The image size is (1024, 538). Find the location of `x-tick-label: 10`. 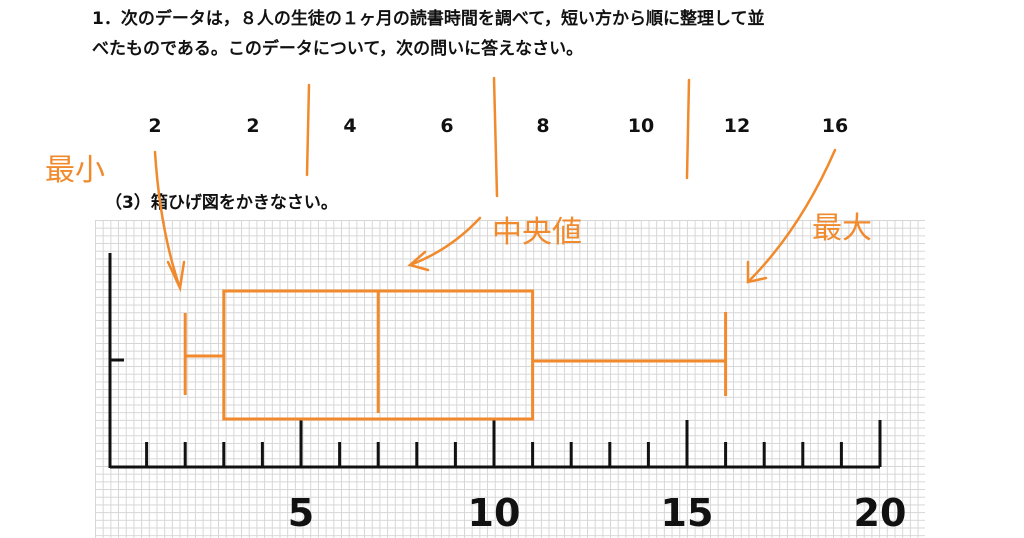

x-tick-label: 10 is located at coordinates (494, 513).